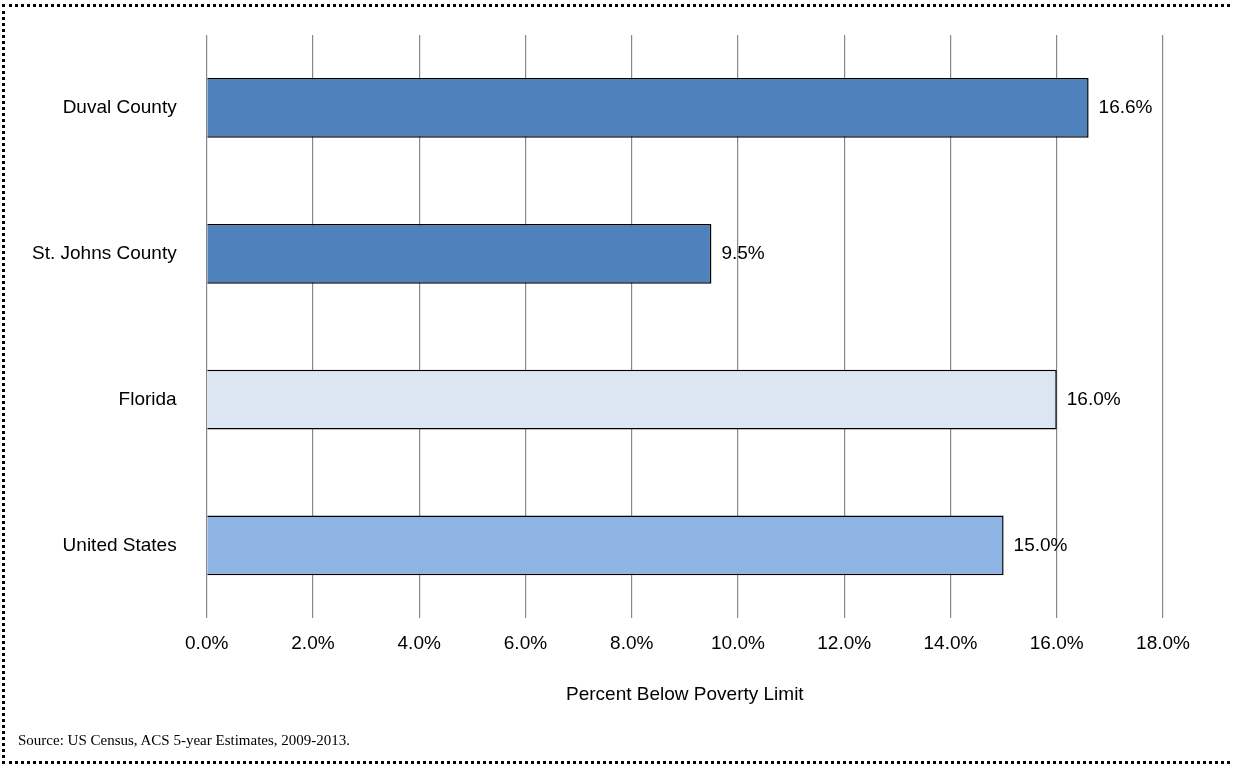  I want to click on y-tick-label: United States, so click(119, 544).